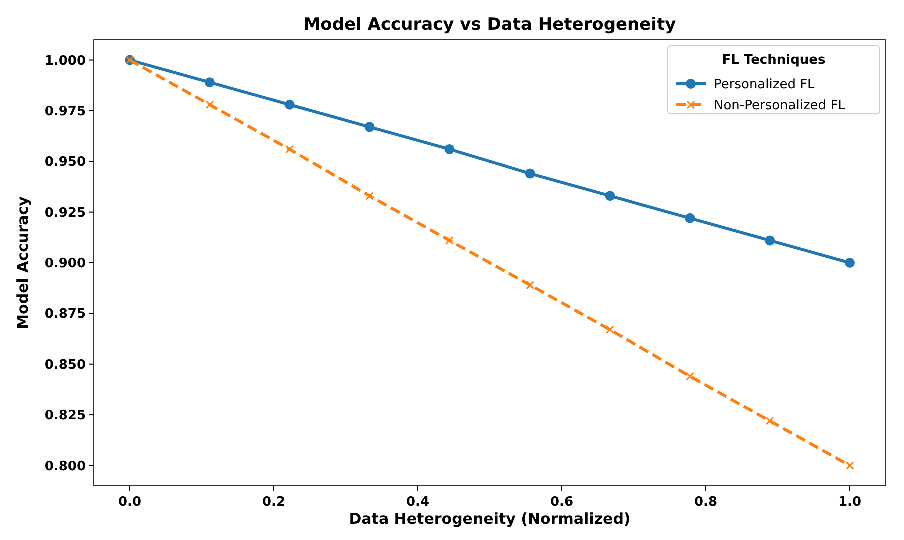 The height and width of the screenshot is (540, 904). Describe the element at coordinates (274, 502) in the screenshot. I see `x-tick-label: 0.2` at that location.